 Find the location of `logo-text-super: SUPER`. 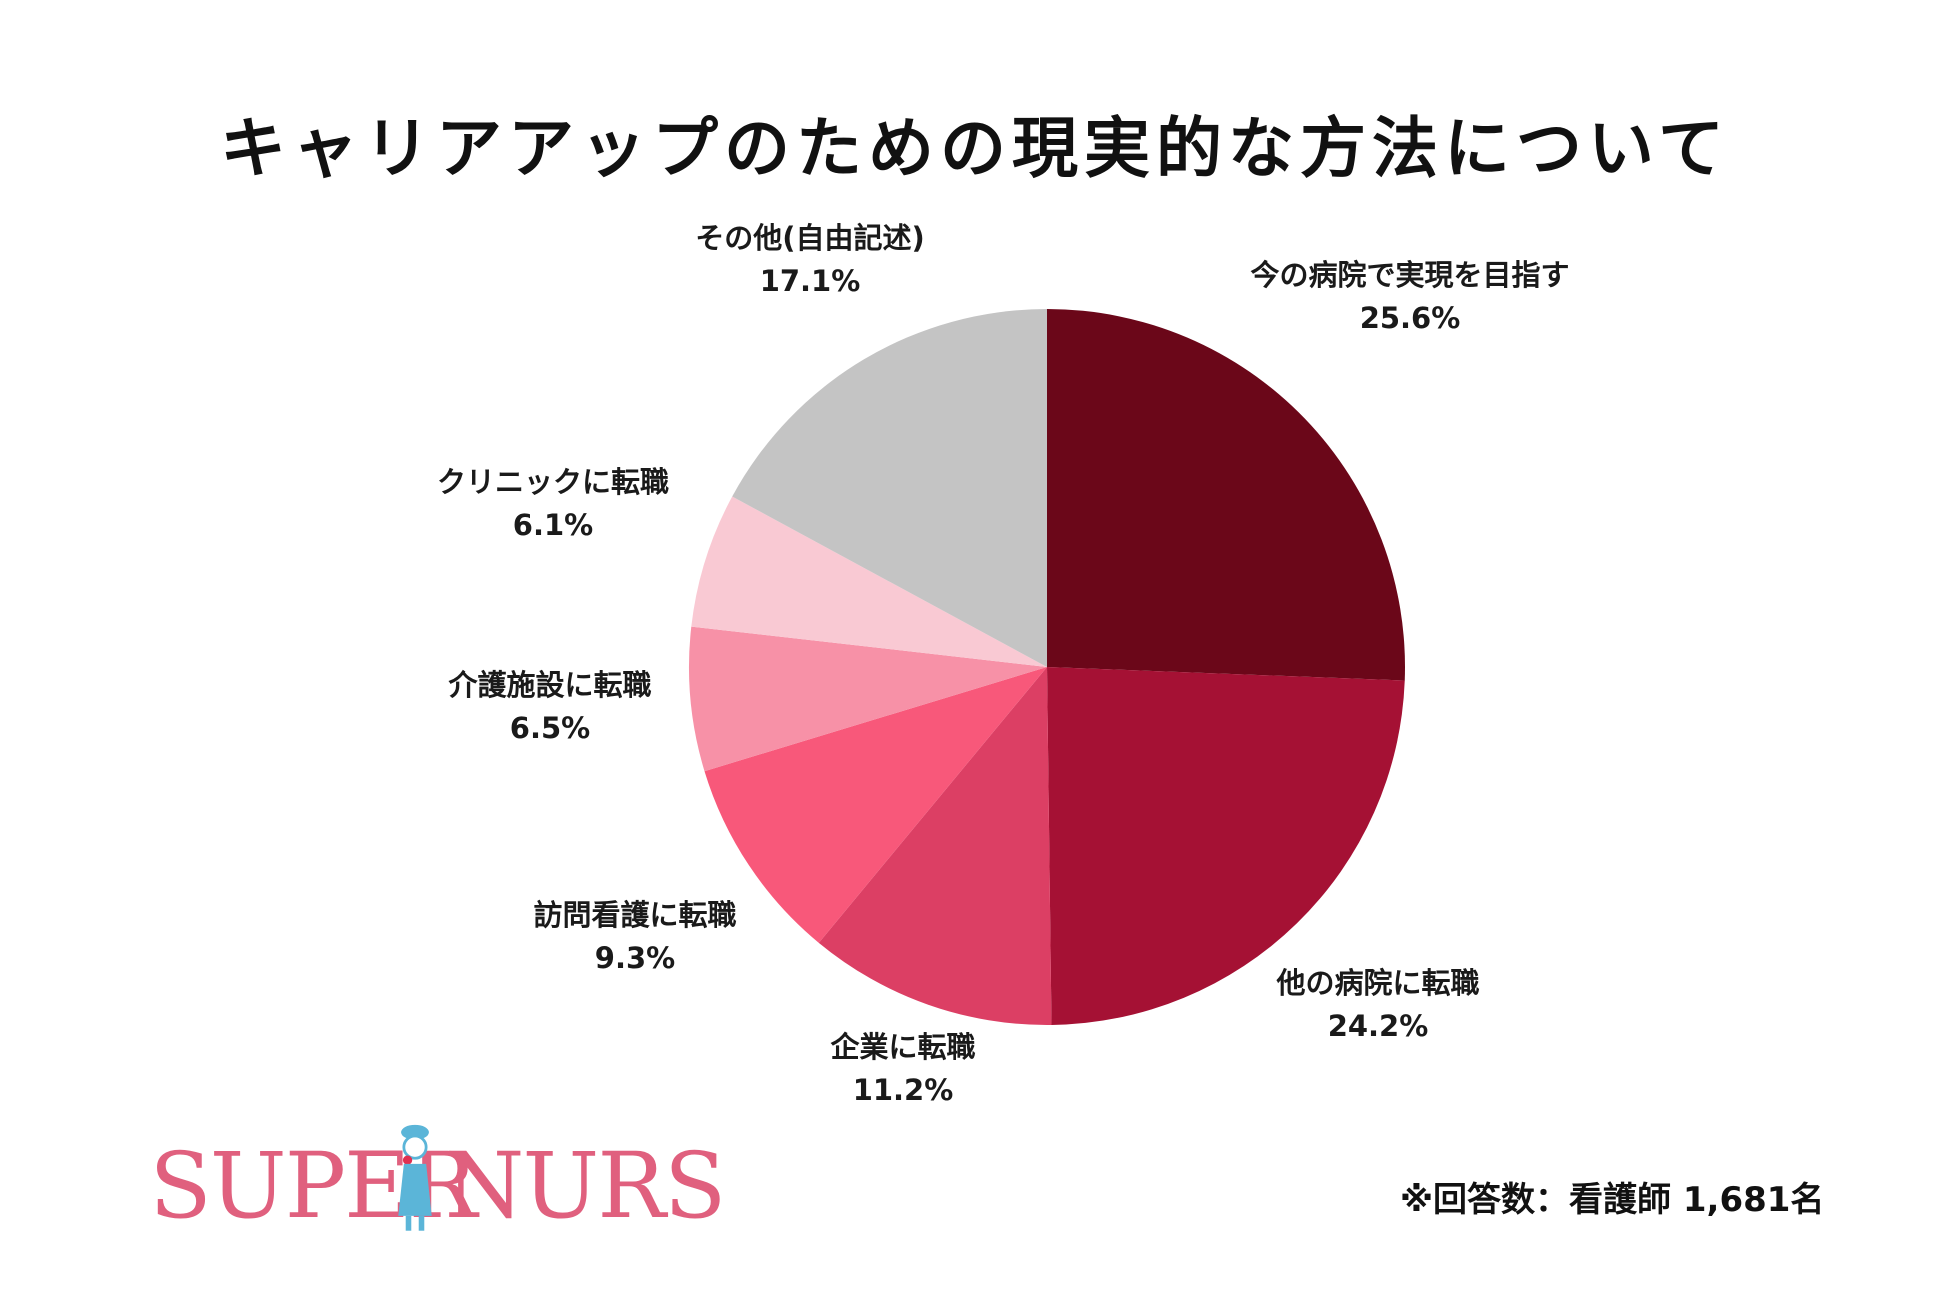

logo-text-super: SUPER is located at coordinates (314, 1186).